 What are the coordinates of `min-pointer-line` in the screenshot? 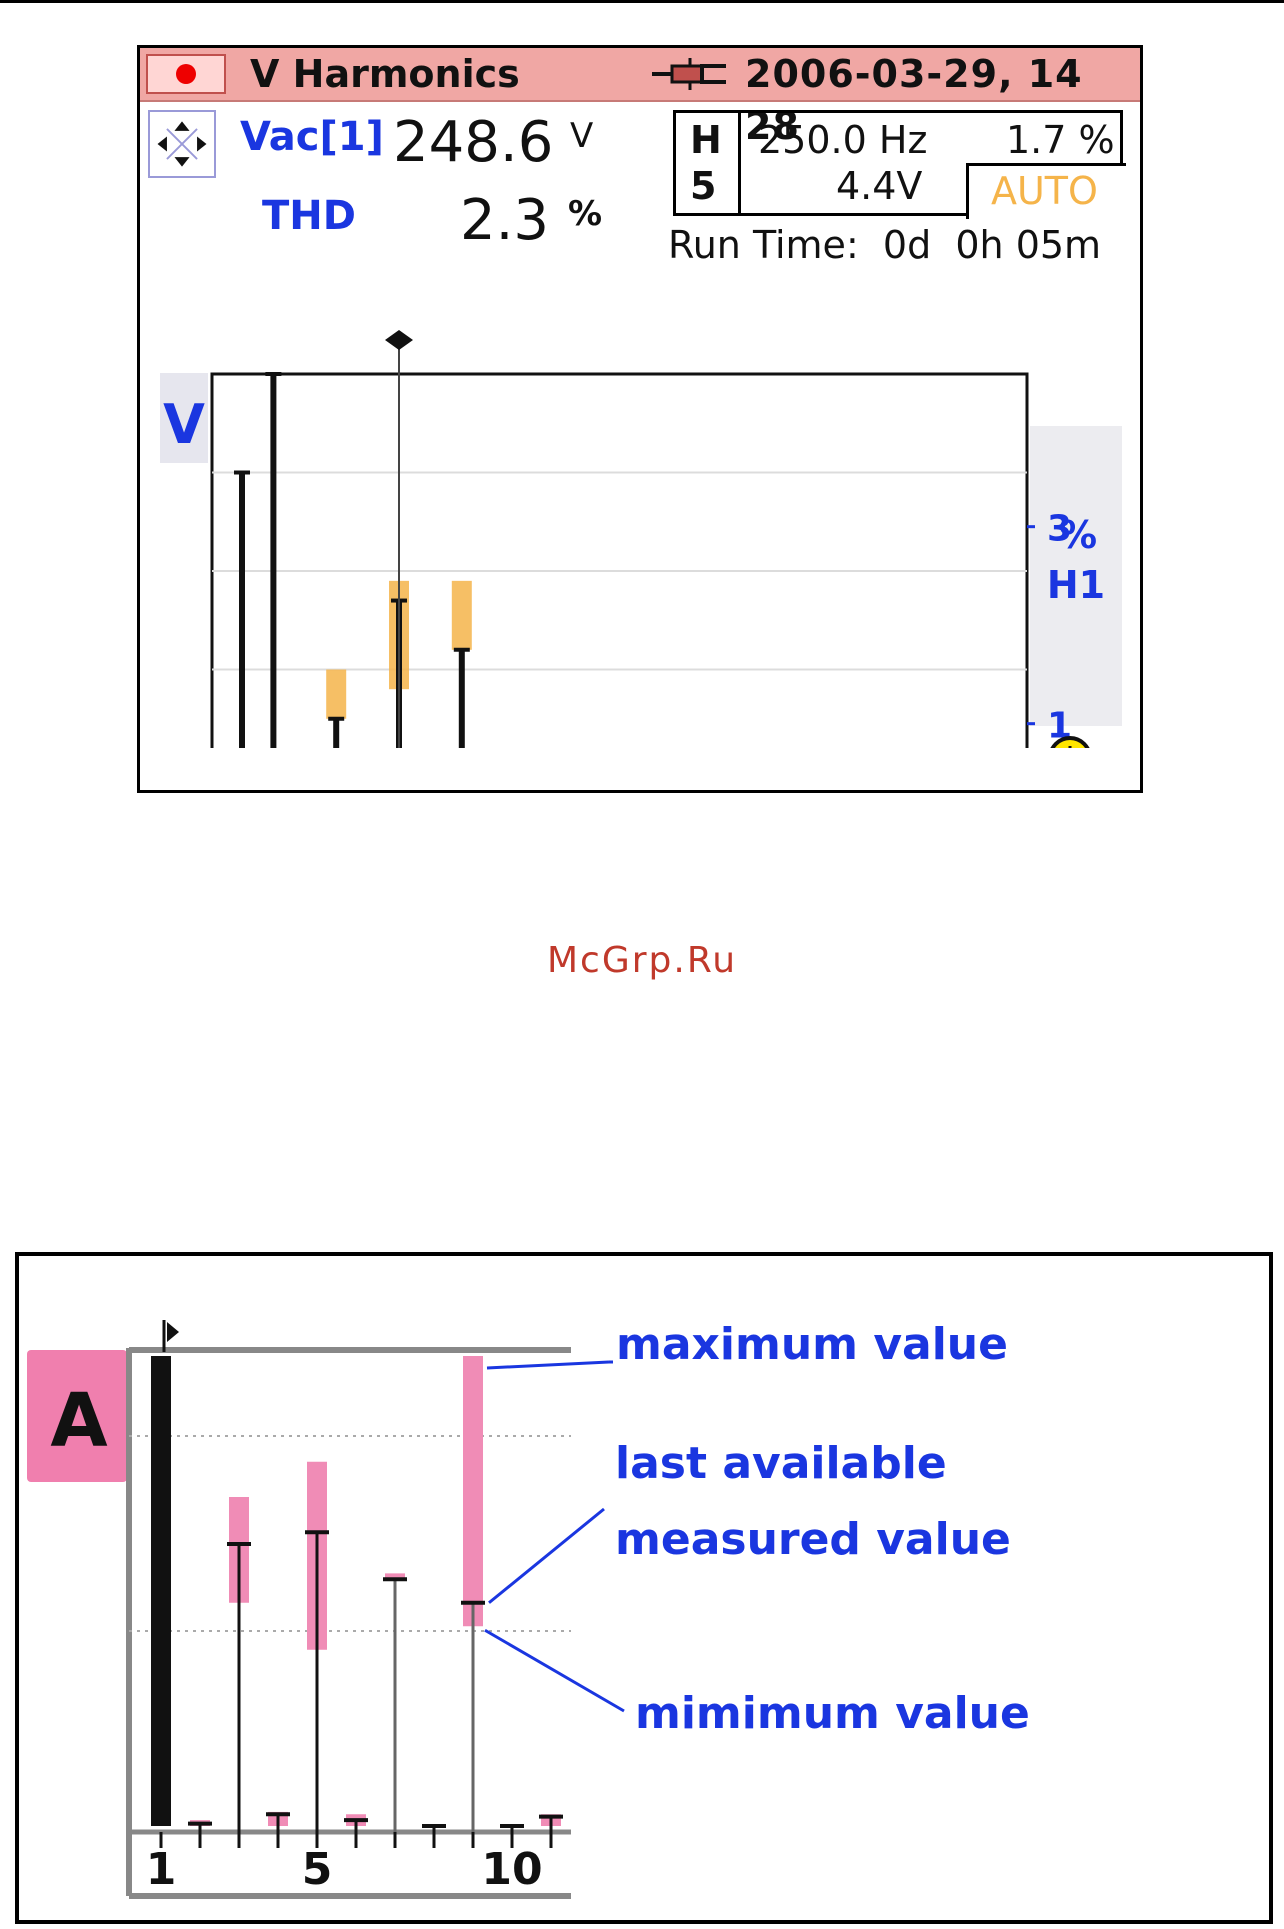 It's located at (554, 1670).